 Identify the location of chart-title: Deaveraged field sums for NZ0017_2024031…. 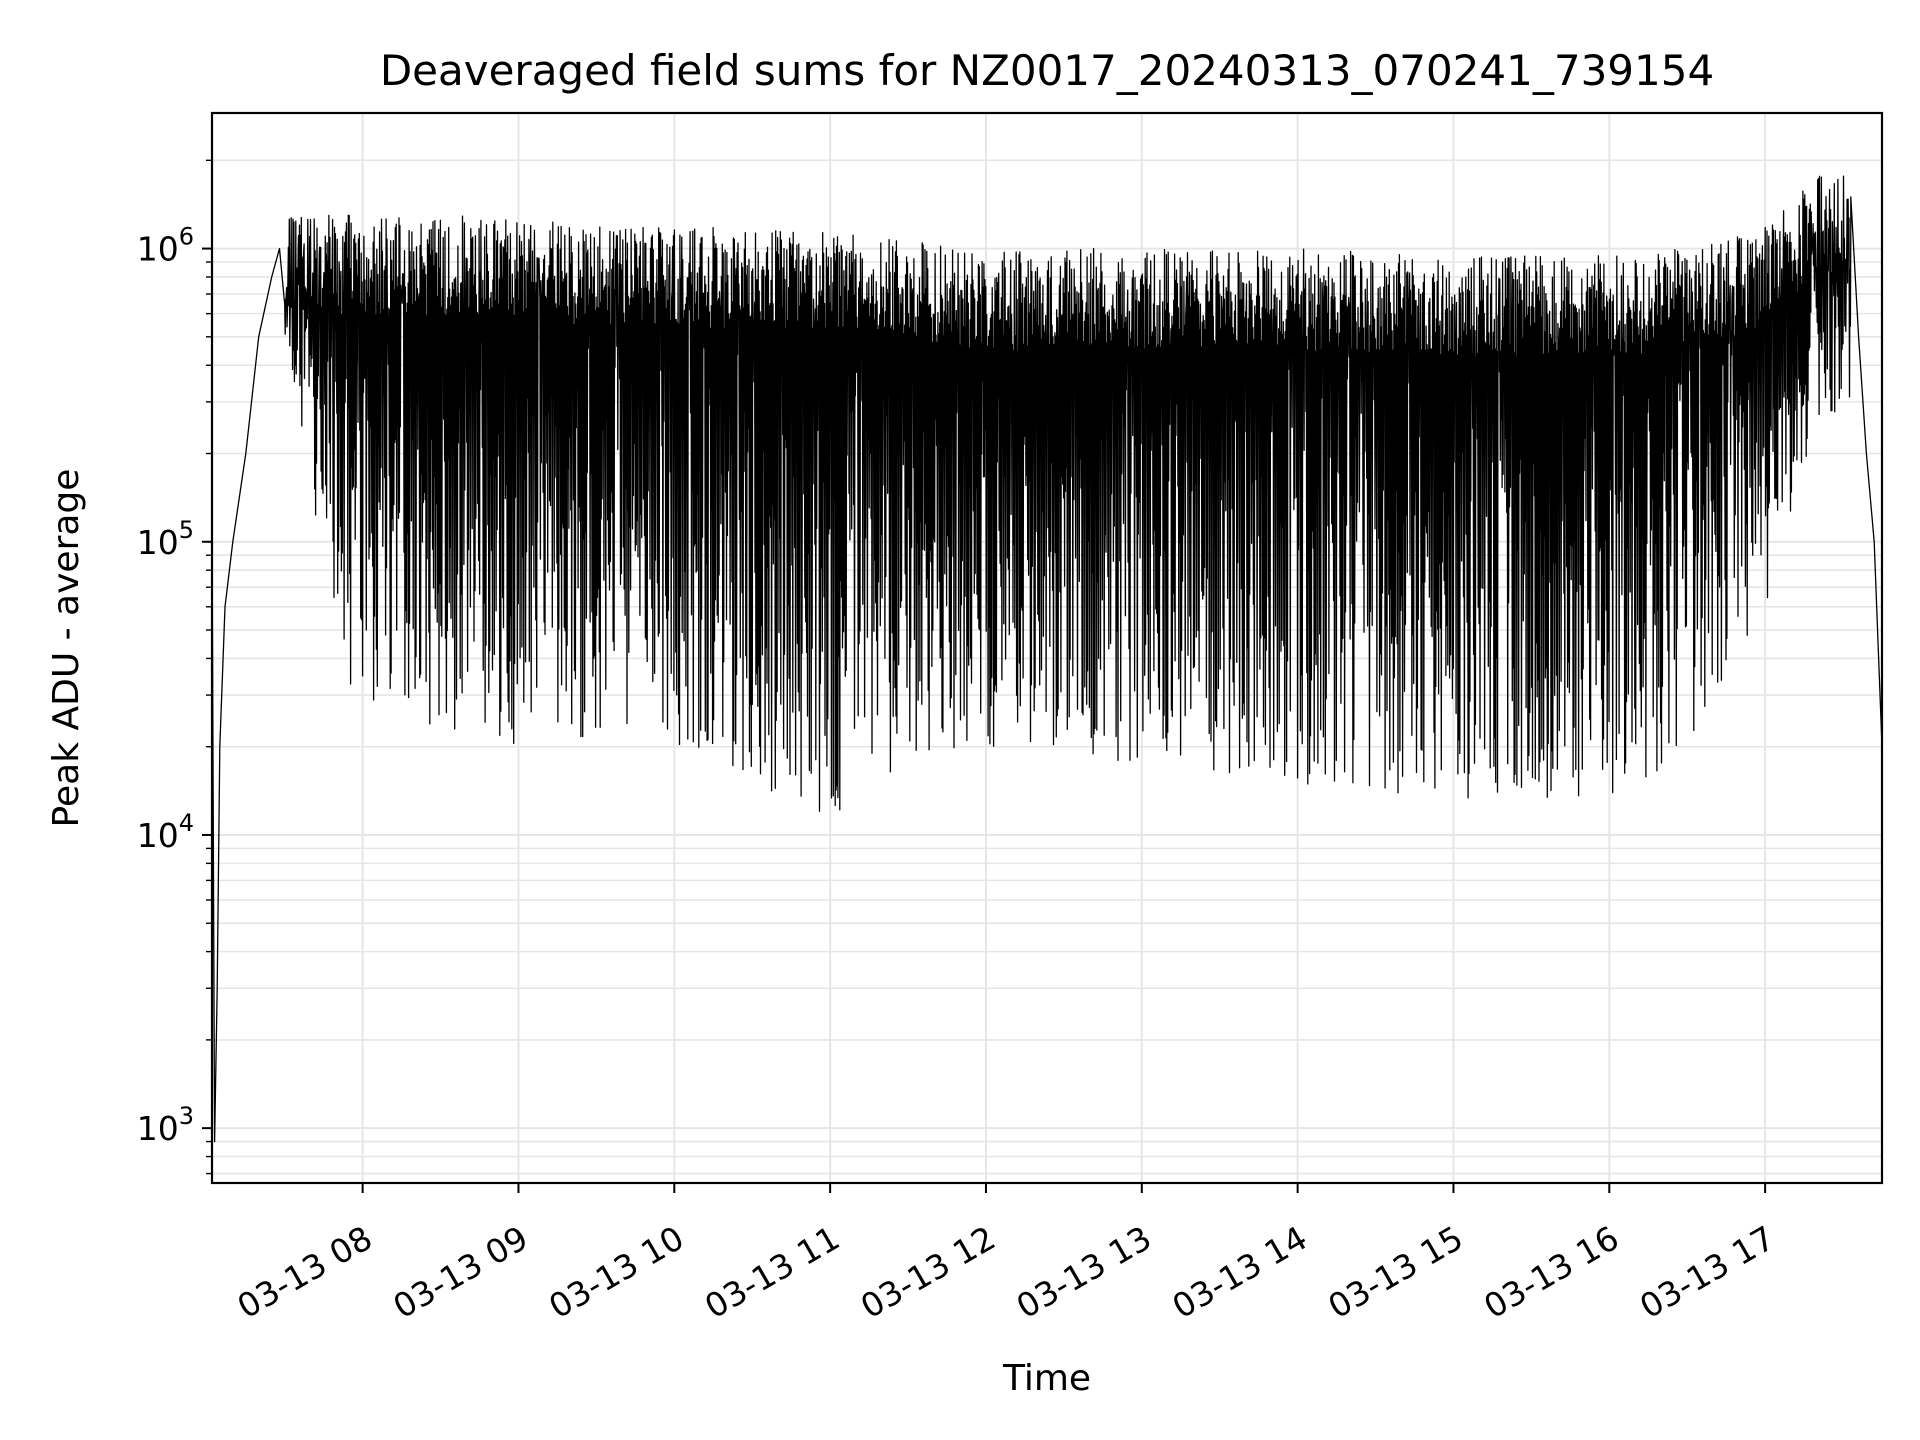
(1047, 70).